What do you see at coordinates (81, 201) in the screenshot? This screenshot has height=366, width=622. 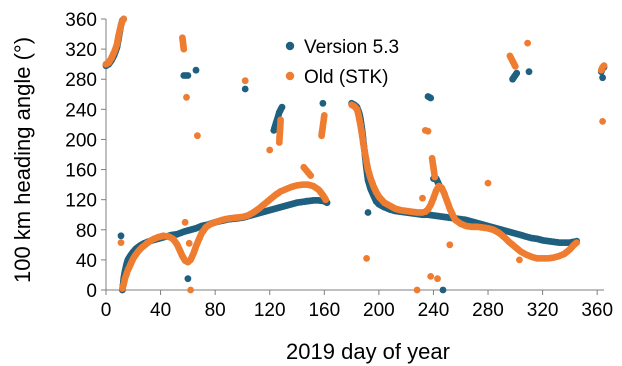 I see `y-tick-label: 120` at bounding box center [81, 201].